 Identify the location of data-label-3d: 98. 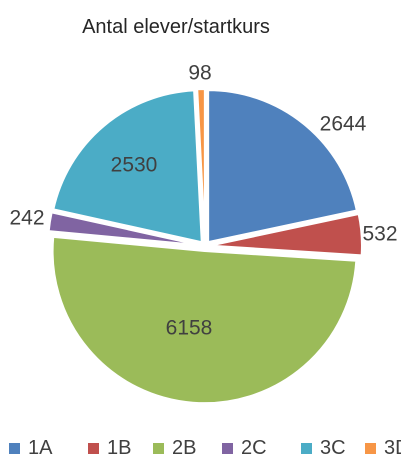
(199, 73).